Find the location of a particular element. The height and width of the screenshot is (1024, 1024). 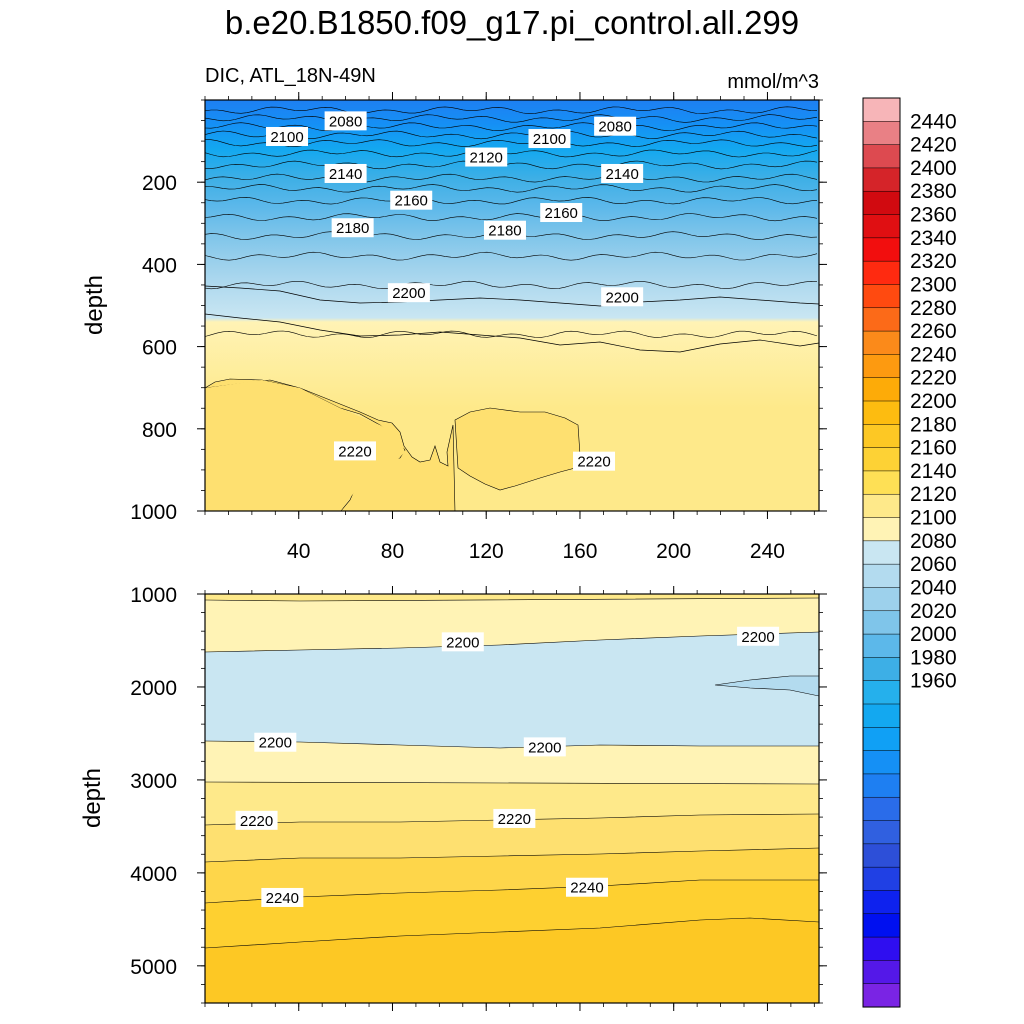

upper-contour-2200-line is located at coordinates (512, 296).